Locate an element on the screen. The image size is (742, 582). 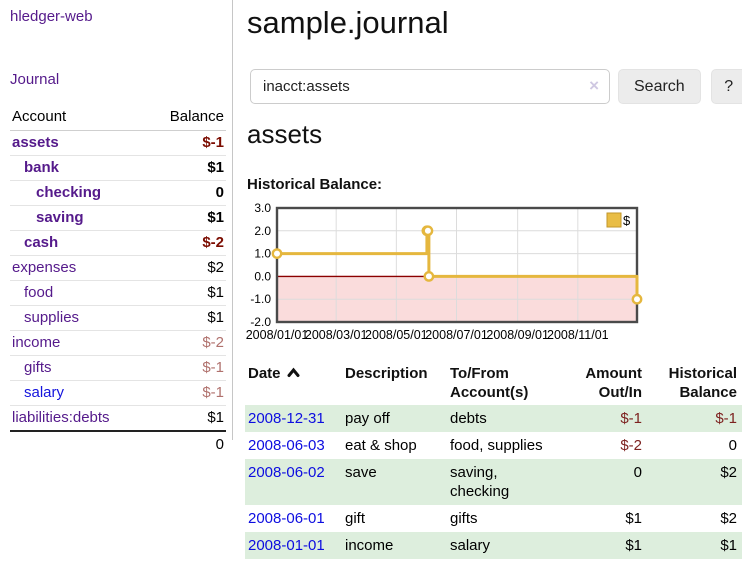
svg-text: 2008/09/01 is located at coordinates (517, 335).